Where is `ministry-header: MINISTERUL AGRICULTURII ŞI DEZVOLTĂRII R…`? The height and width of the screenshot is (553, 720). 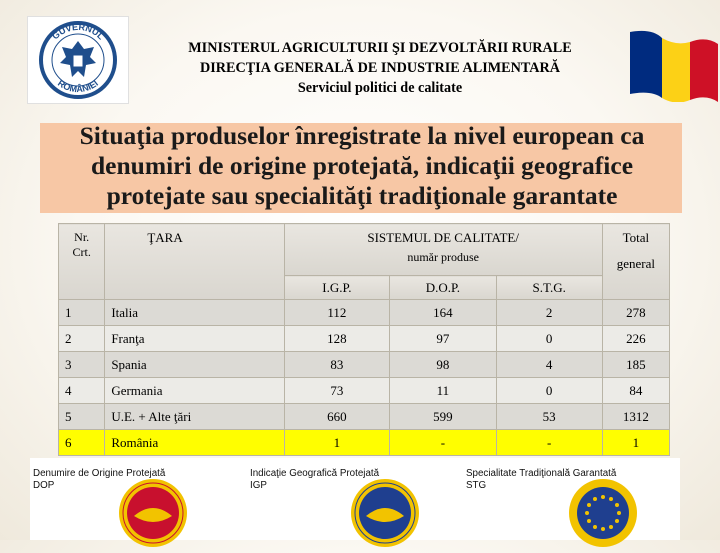
ministry-header: MINISTERUL AGRICULTURII ŞI DEZVOLTĂRII R… is located at coordinates (380, 68).